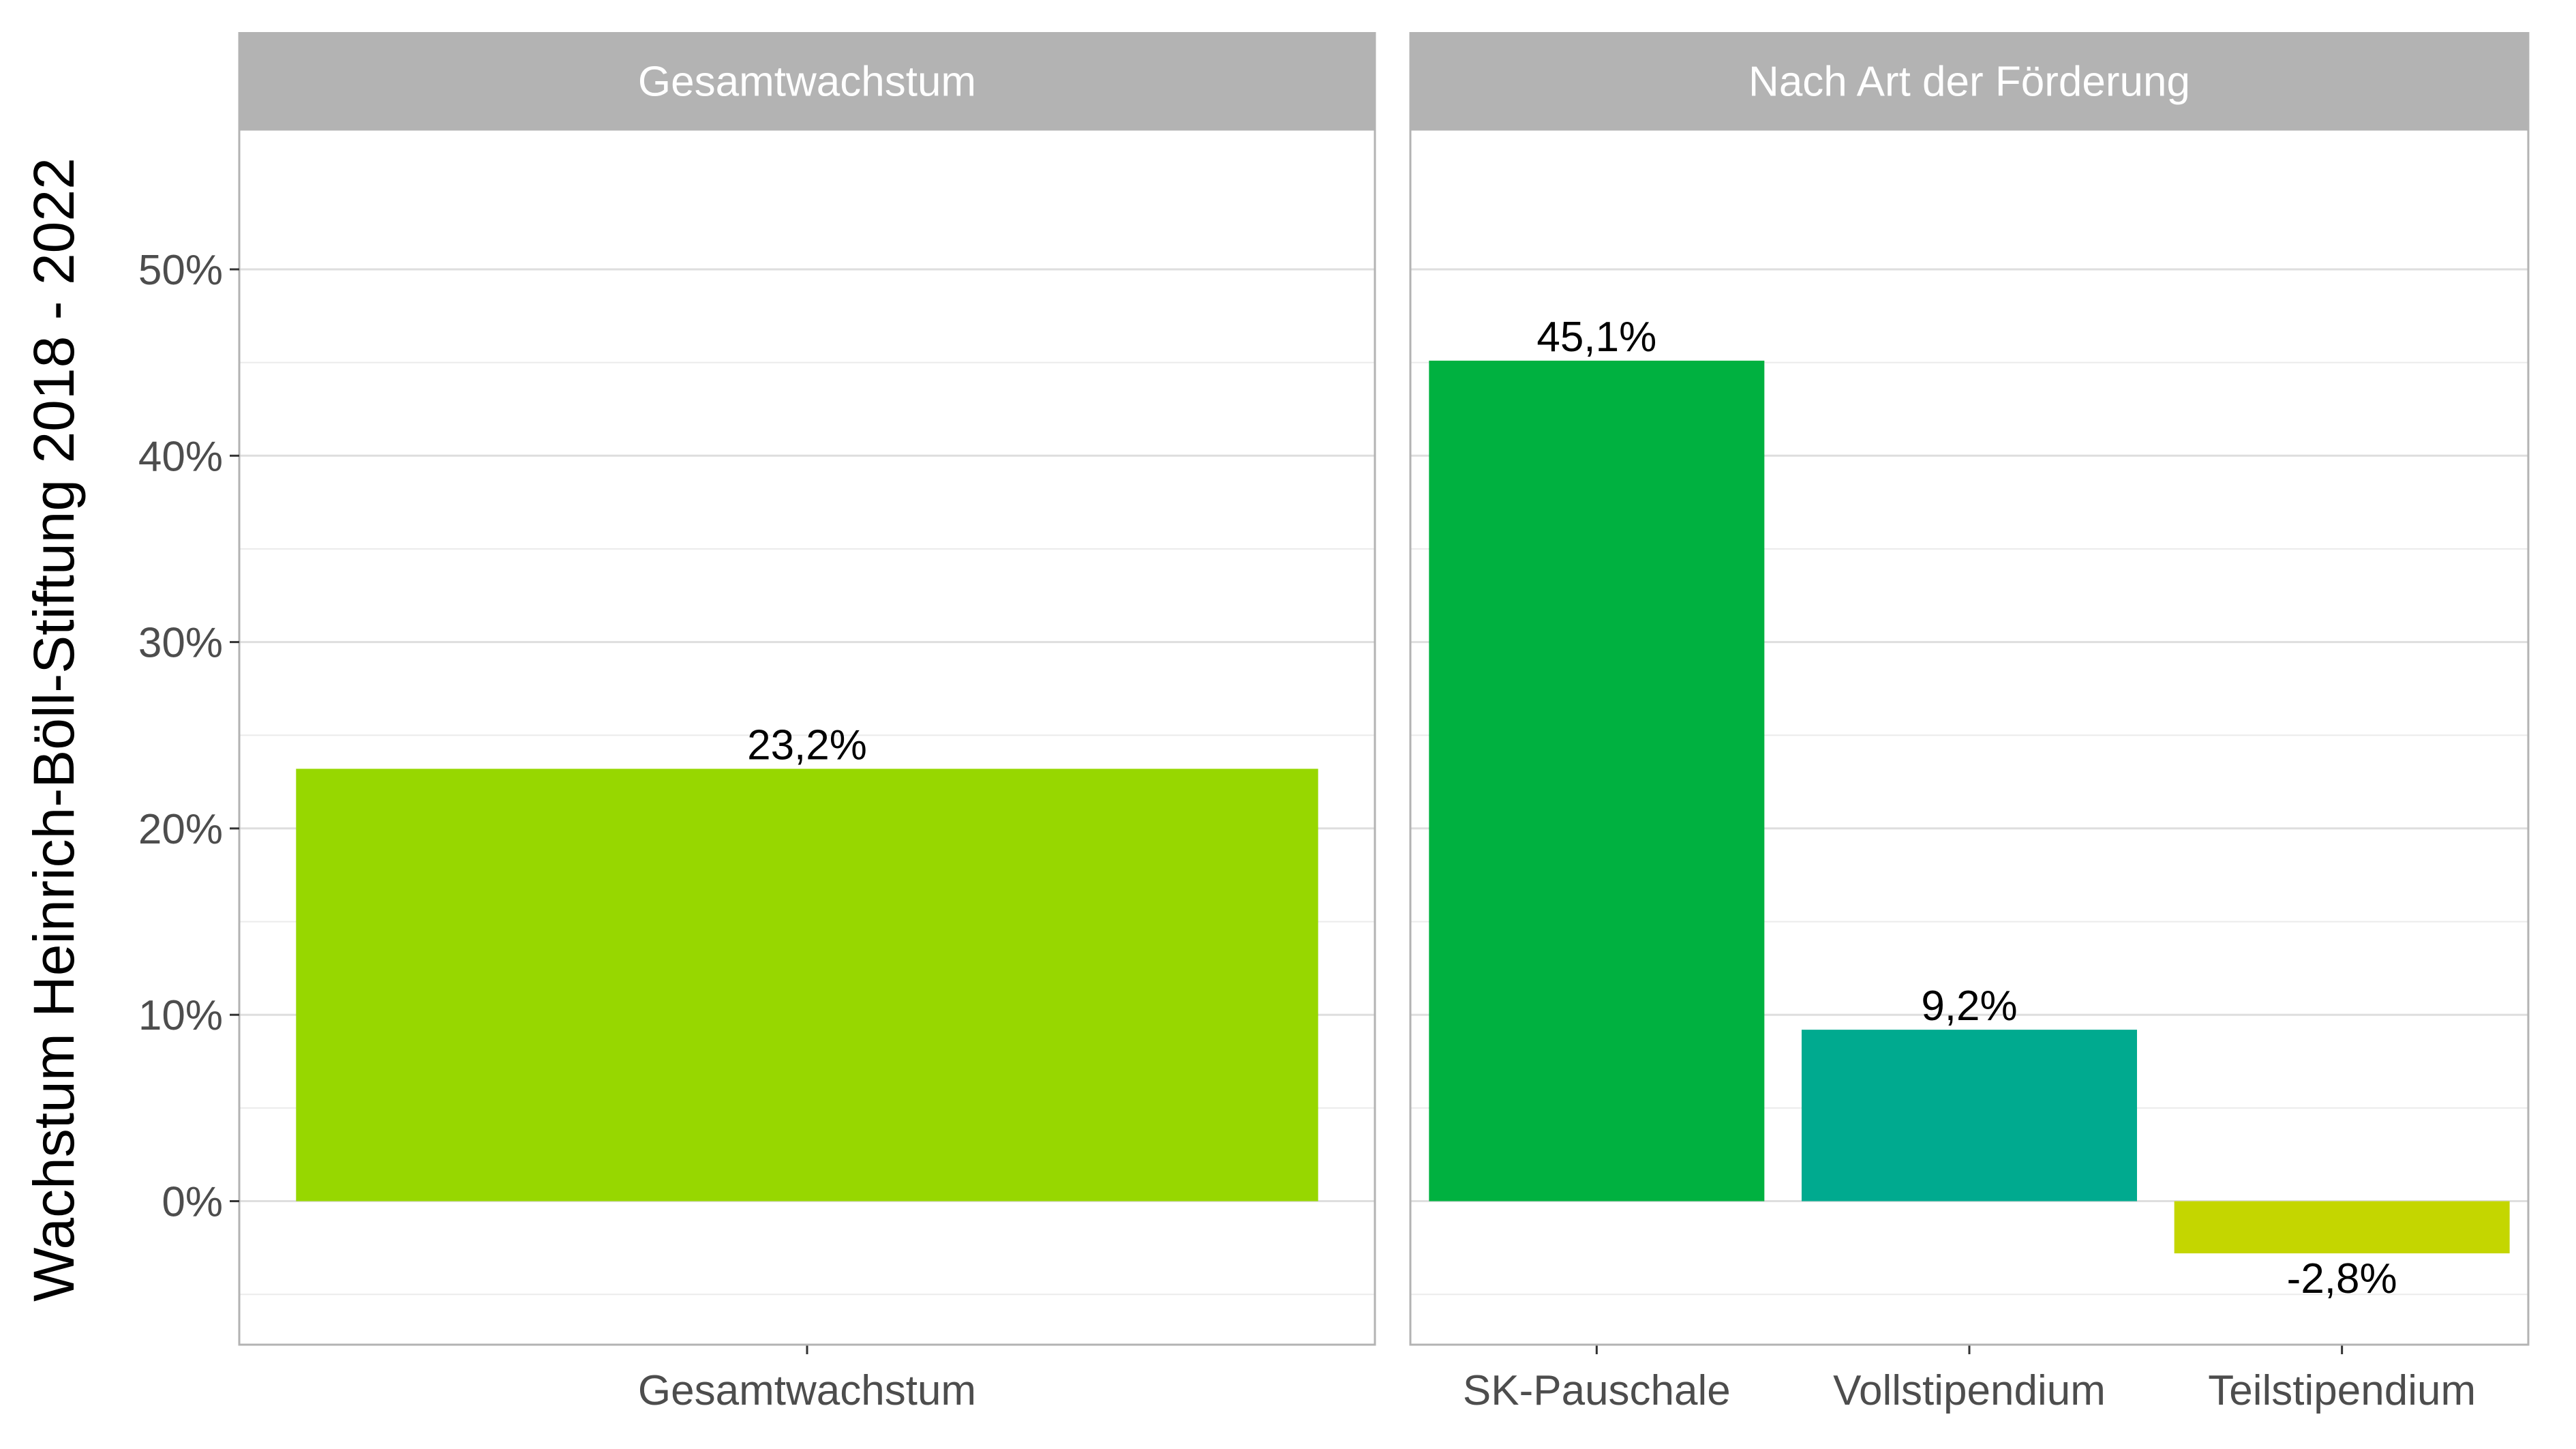 Image resolution: width=2576 pixels, height=1449 pixels. What do you see at coordinates (180, 1016) in the screenshot?
I see `y-tick-label: 10%` at bounding box center [180, 1016].